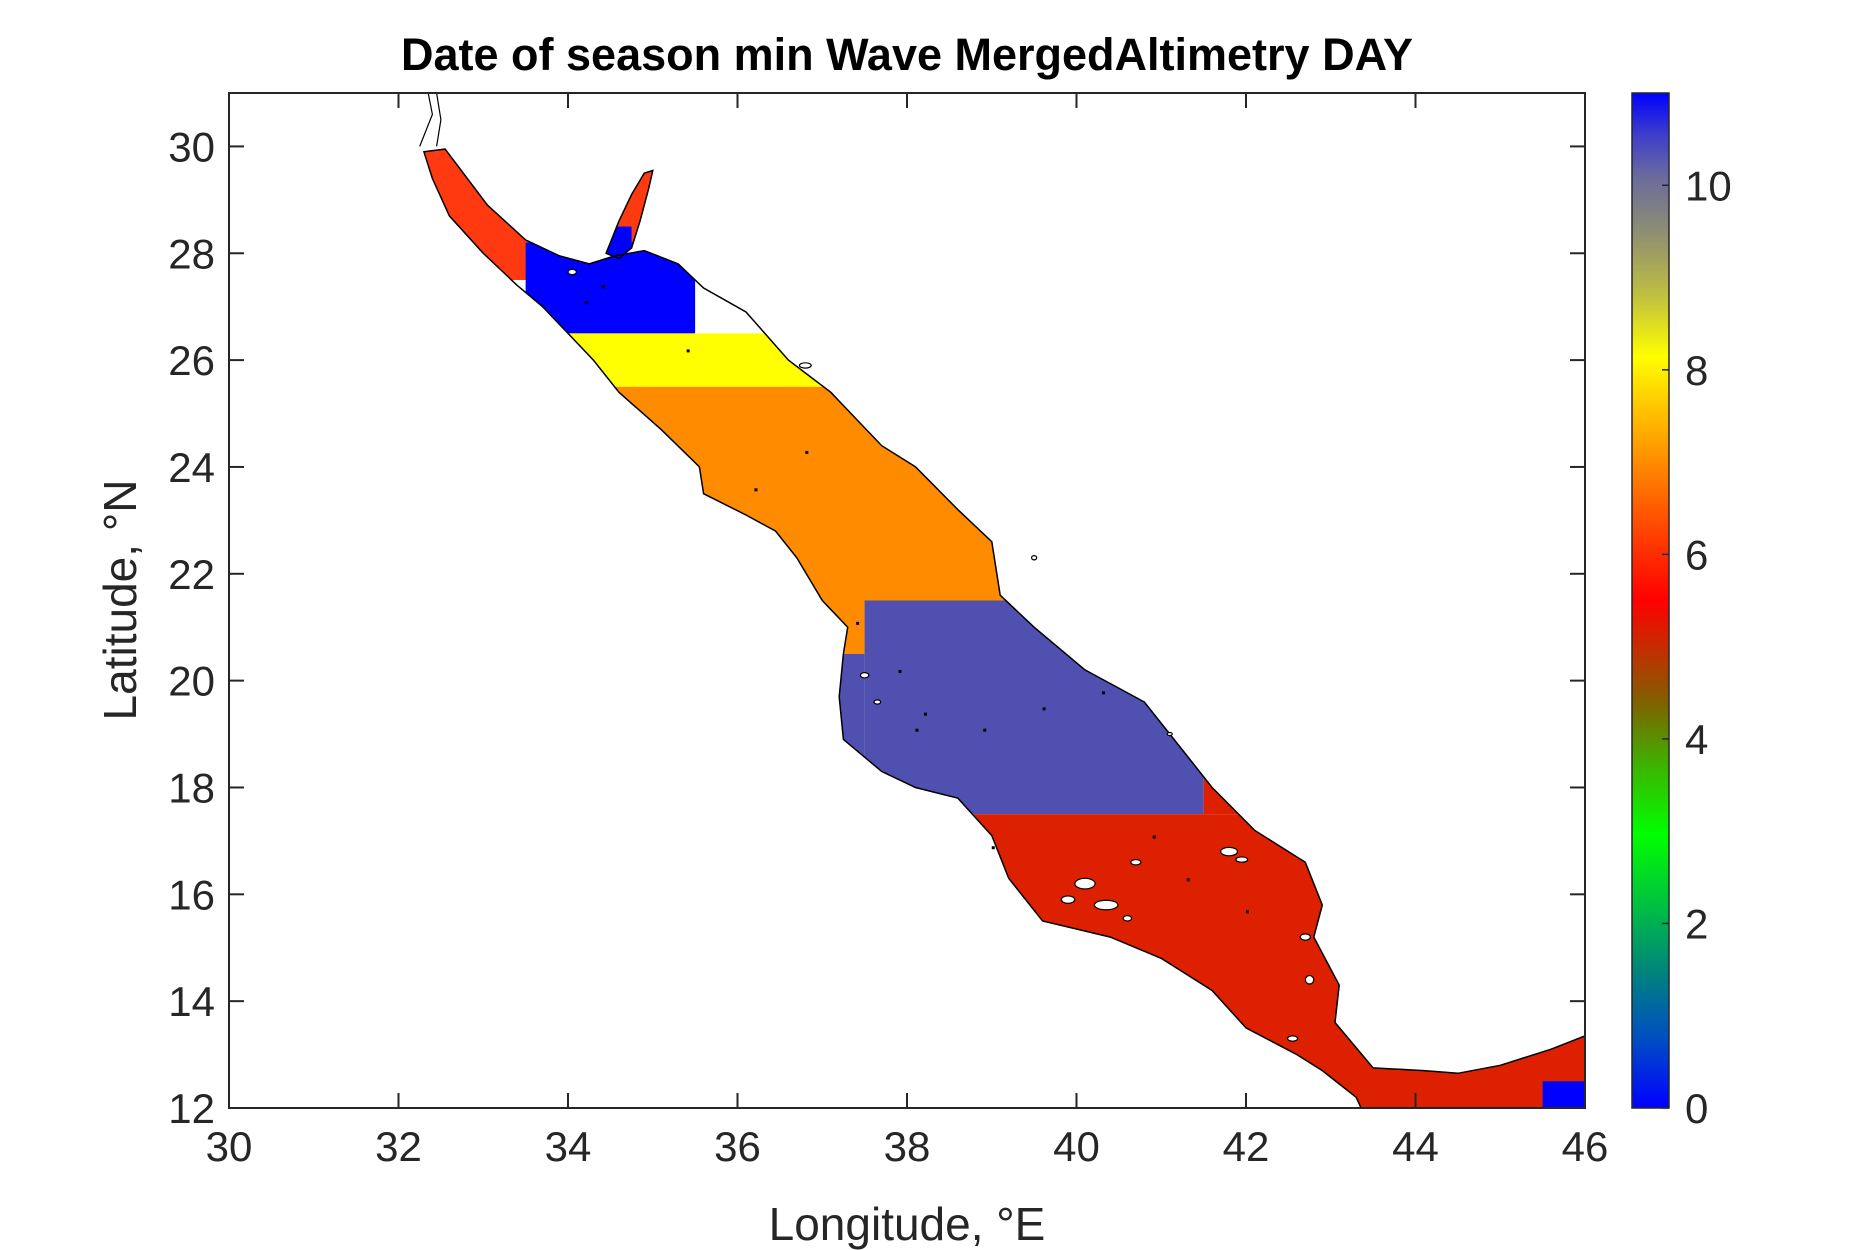 This screenshot has height=1250, width=1875. Describe the element at coordinates (191, 1001) in the screenshot. I see `y-tick-label: 14` at that location.